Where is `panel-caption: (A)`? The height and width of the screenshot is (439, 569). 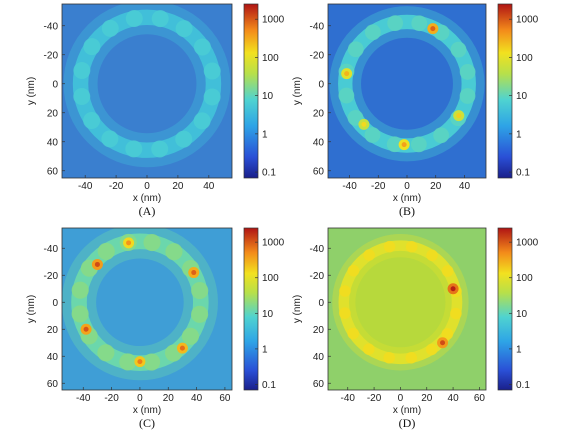 panel-caption: (A) is located at coordinates (147, 211).